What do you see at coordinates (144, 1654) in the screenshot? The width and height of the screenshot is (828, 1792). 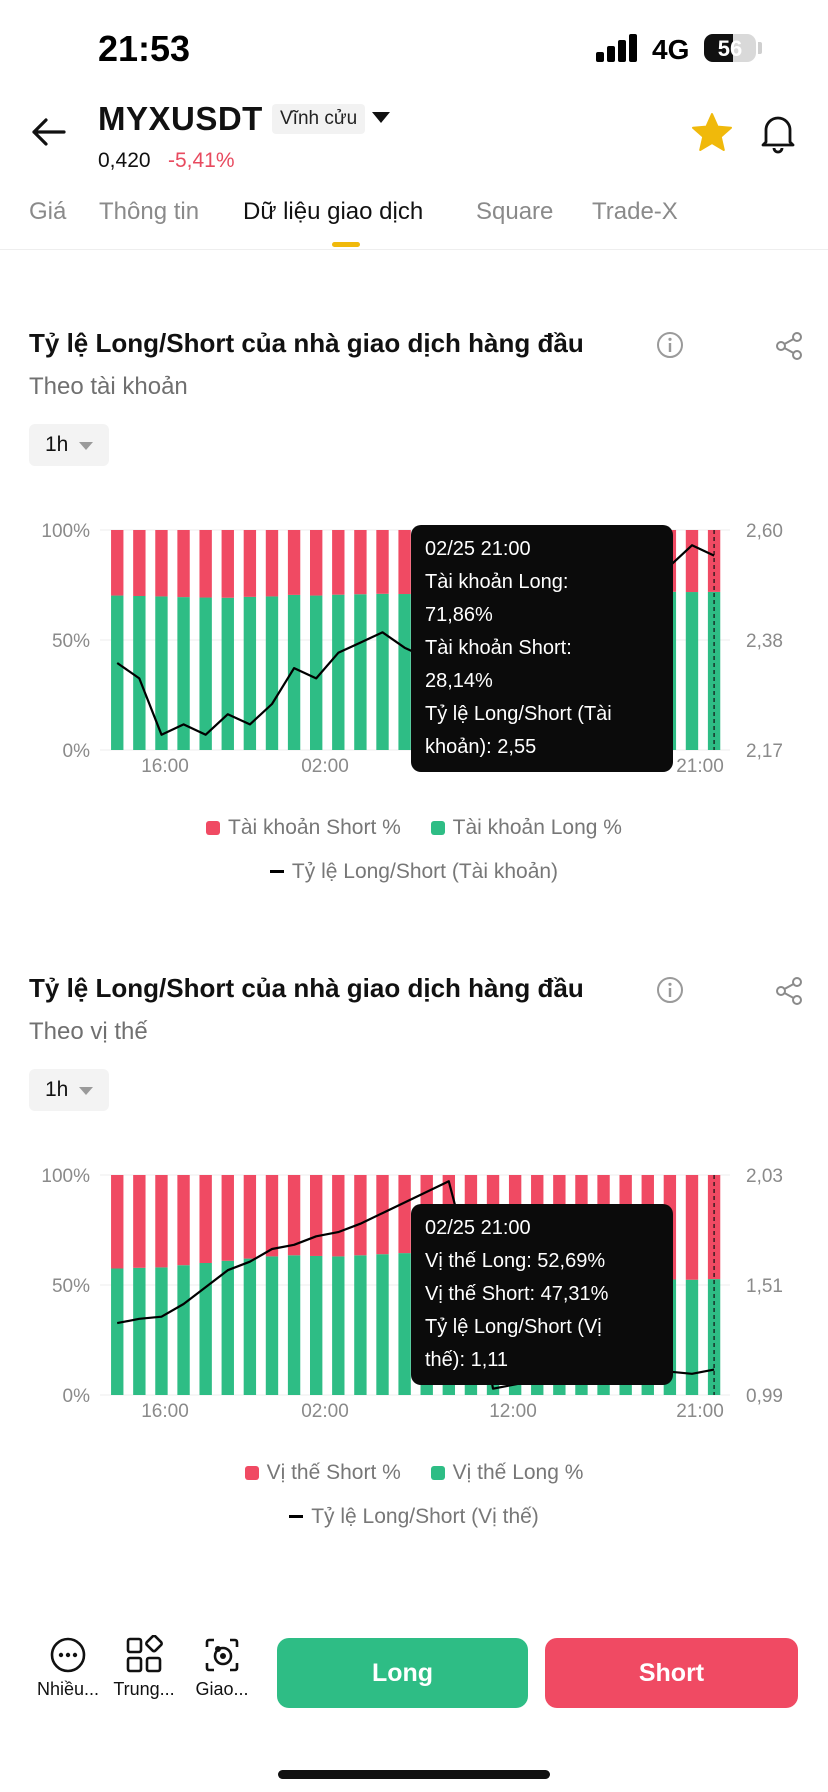 I see `grid-center-icon` at bounding box center [144, 1654].